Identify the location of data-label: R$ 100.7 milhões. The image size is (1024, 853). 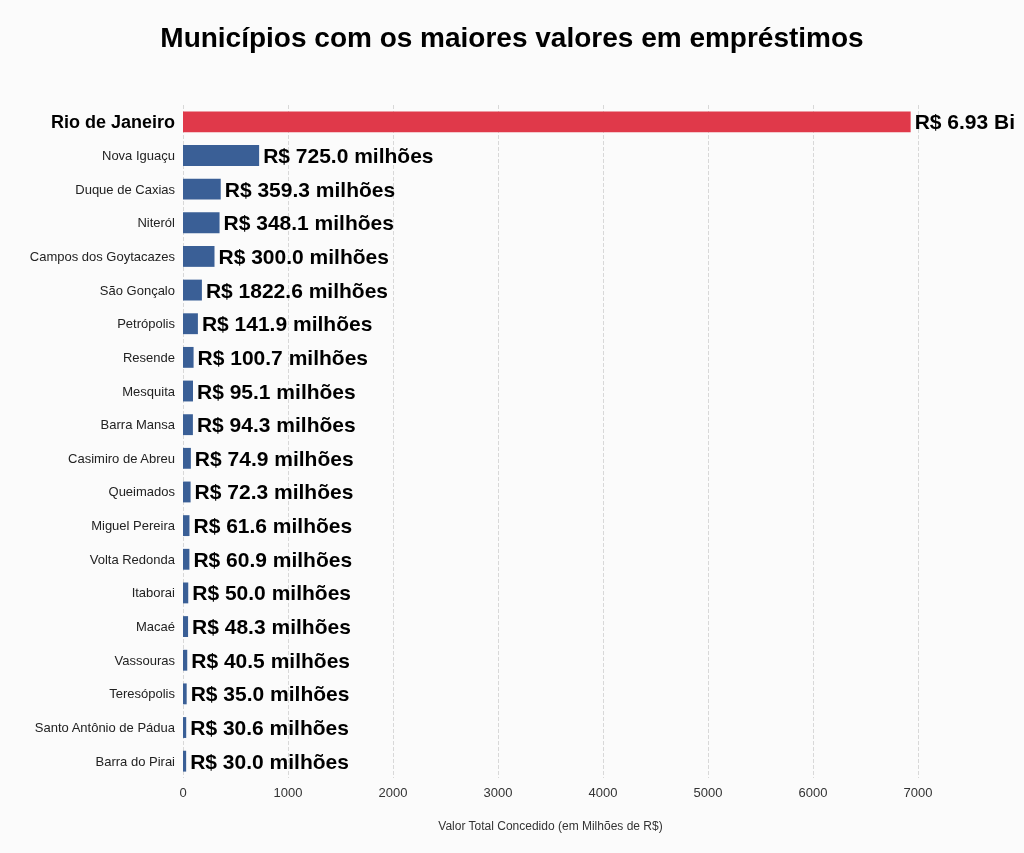
(282, 357).